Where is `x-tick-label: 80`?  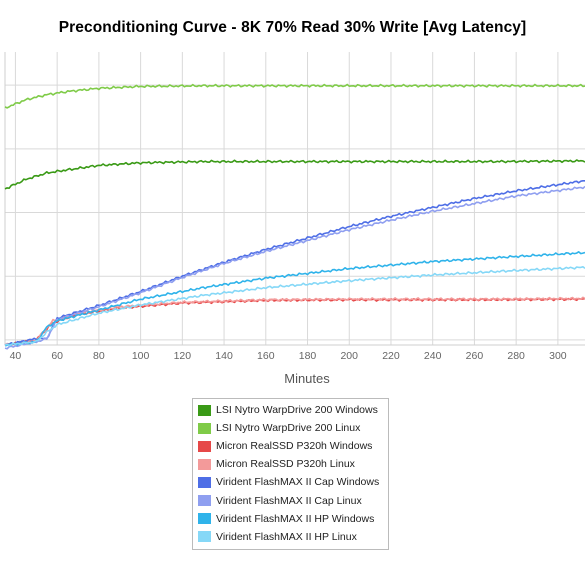
x-tick-label: 80 is located at coordinates (99, 356).